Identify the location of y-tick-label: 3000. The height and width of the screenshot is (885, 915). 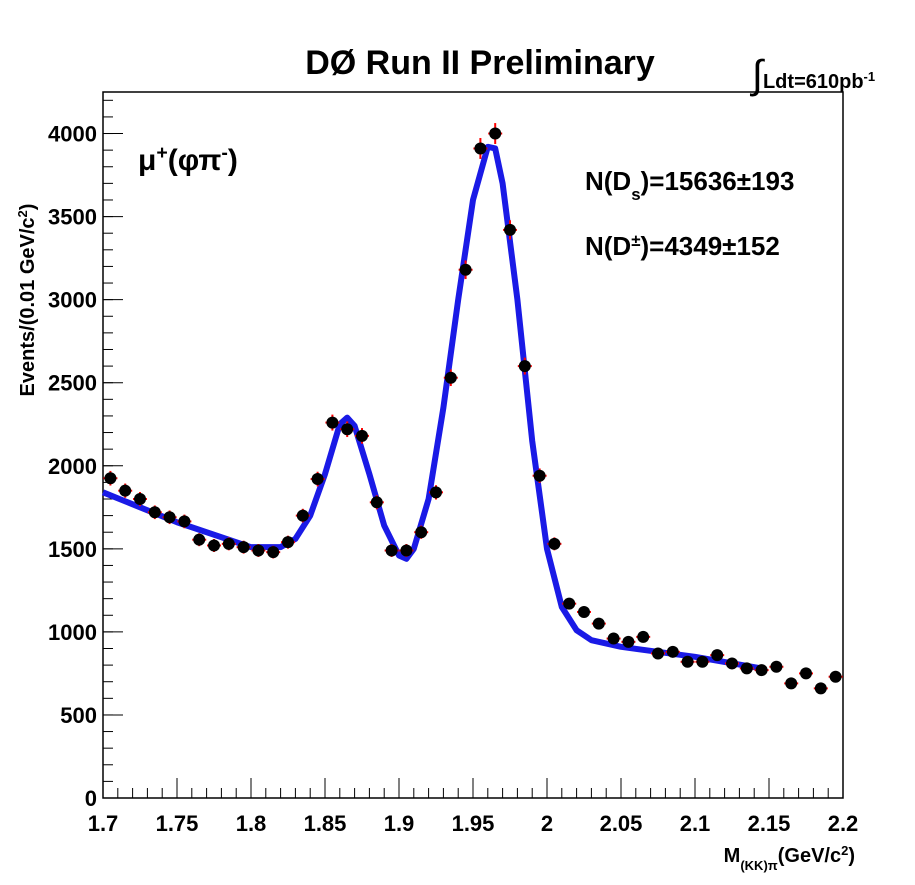
(72, 300).